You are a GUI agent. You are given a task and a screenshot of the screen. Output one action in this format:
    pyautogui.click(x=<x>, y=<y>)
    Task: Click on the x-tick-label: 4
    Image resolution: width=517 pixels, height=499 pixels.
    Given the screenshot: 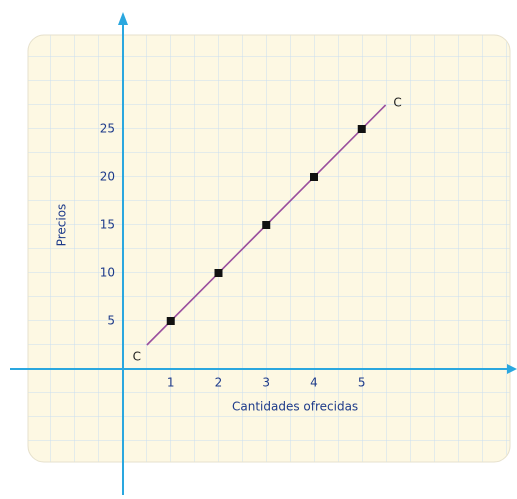 What is the action you would take?
    pyautogui.click(x=314, y=383)
    